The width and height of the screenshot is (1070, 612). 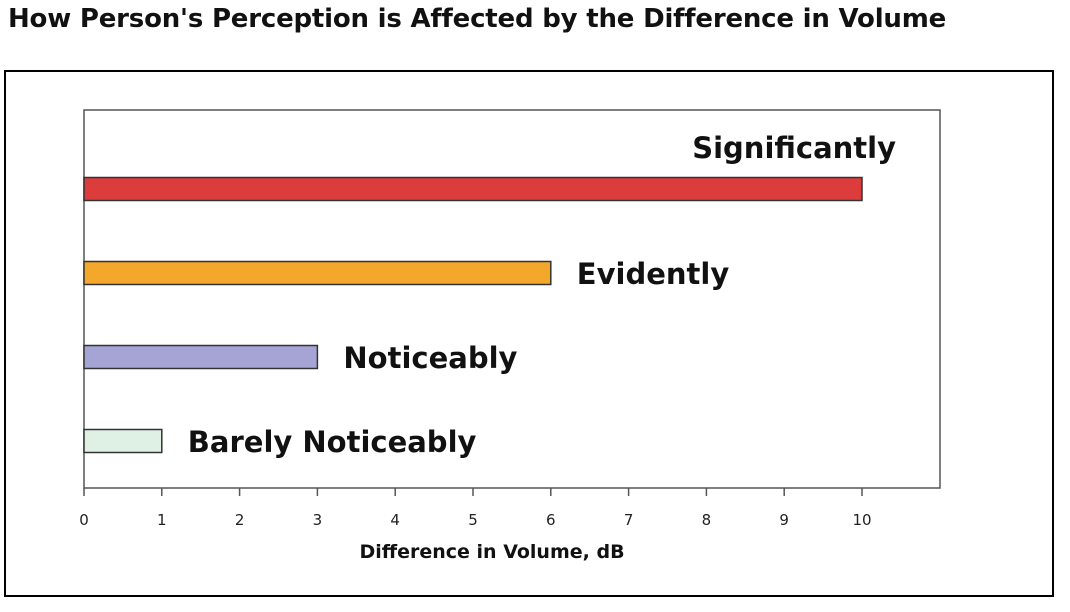 I want to click on bar-barely-noticeably, so click(x=123, y=441).